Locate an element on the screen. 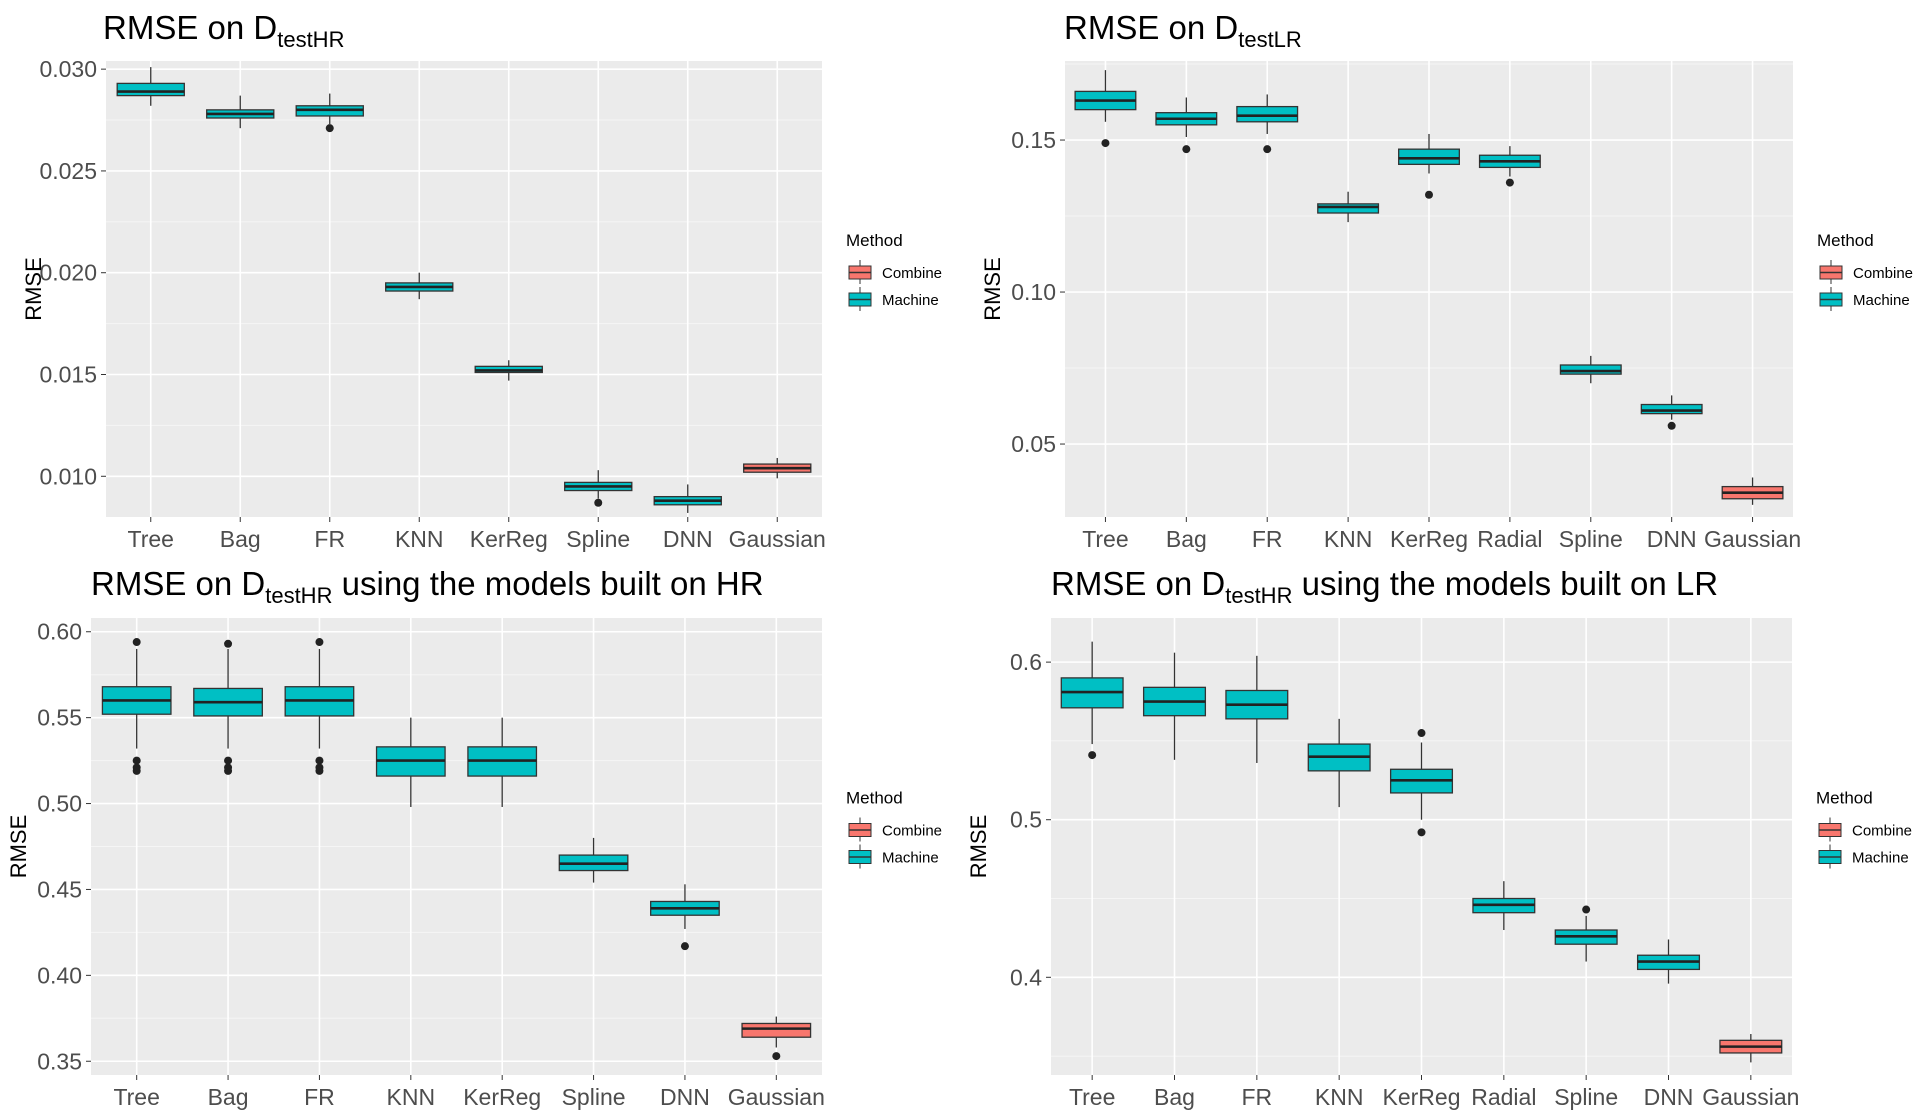 The image size is (1925, 1117). y-tick-label: 0.025 is located at coordinates (68, 171).